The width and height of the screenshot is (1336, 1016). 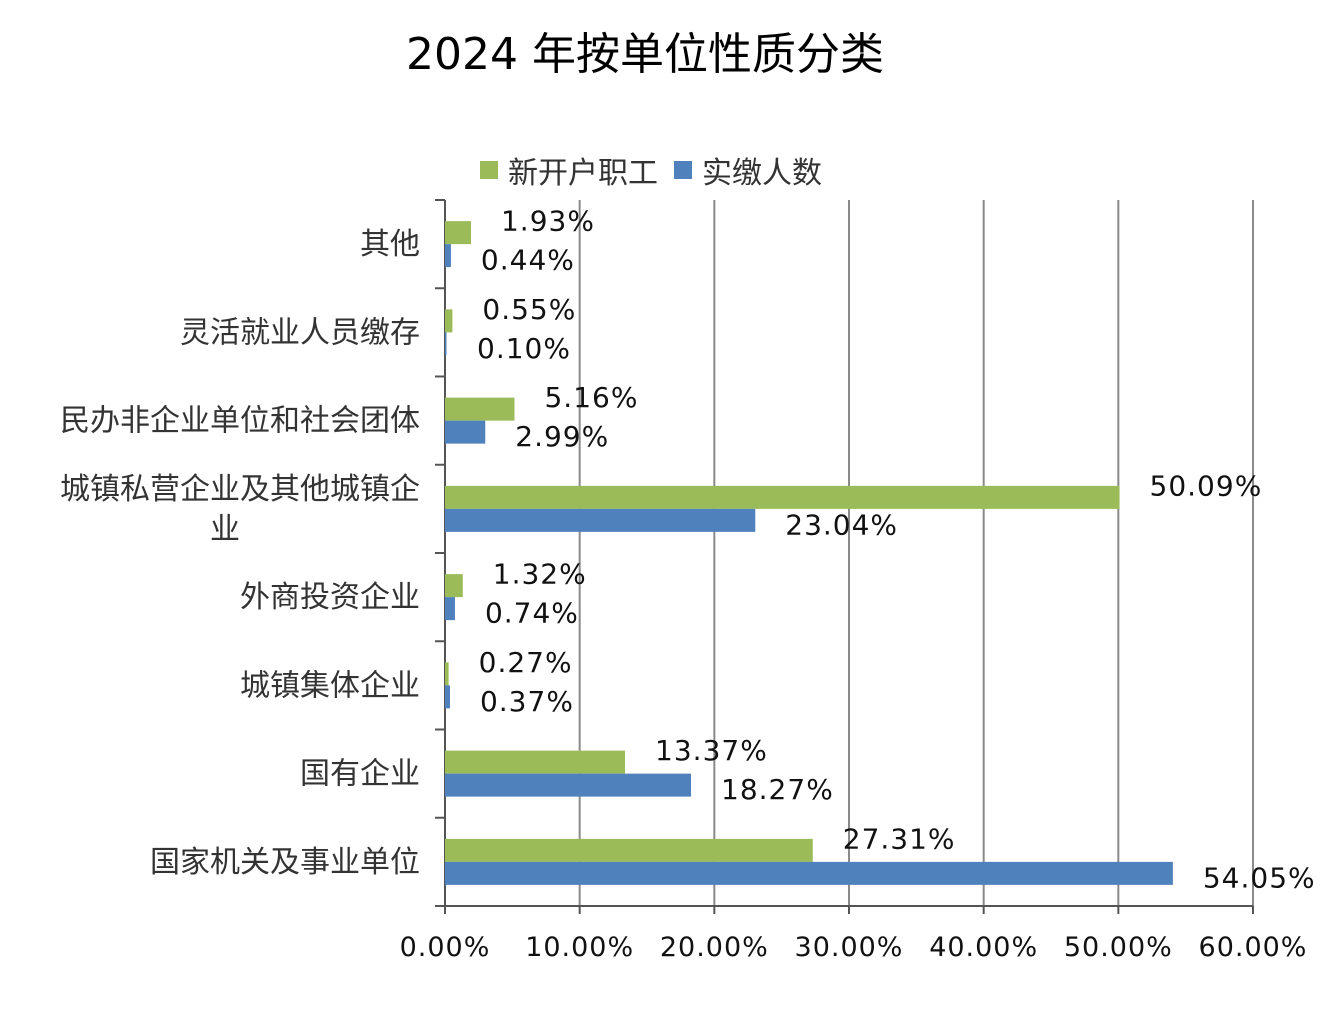 I want to click on data-label: 1.93%, so click(x=548, y=221).